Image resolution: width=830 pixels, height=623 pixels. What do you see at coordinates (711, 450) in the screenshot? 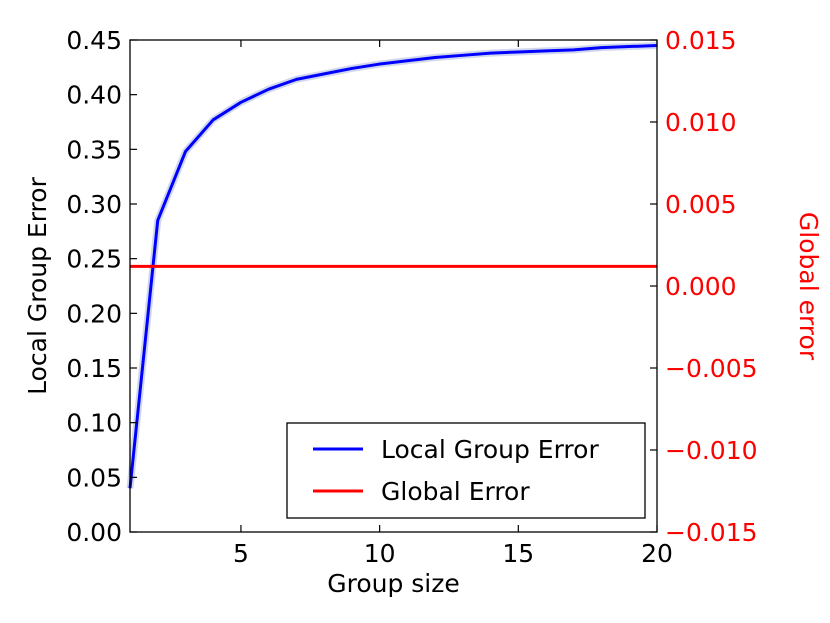
I see `y2-tick-label: −0.010` at bounding box center [711, 450].